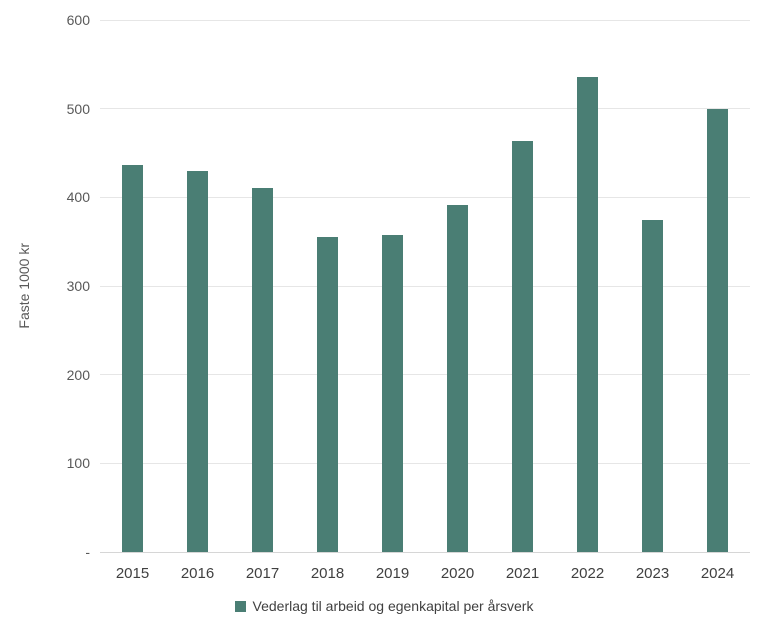  What do you see at coordinates (652, 573) in the screenshot?
I see `x-tick-label: 2023` at bounding box center [652, 573].